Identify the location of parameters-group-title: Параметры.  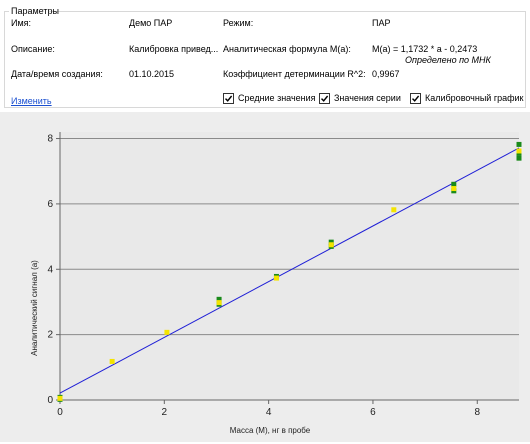
(35, 11).